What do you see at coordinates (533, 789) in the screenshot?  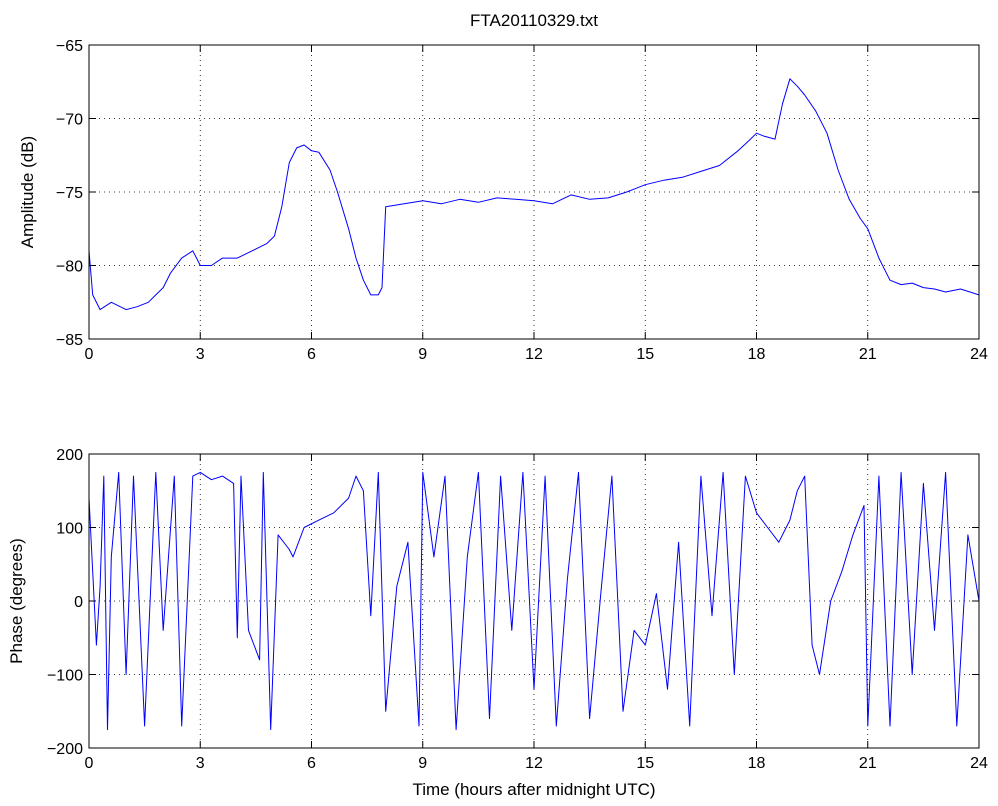 I see `phase-x-axis-label: Time (hours after midnight UTC)` at bounding box center [533, 789].